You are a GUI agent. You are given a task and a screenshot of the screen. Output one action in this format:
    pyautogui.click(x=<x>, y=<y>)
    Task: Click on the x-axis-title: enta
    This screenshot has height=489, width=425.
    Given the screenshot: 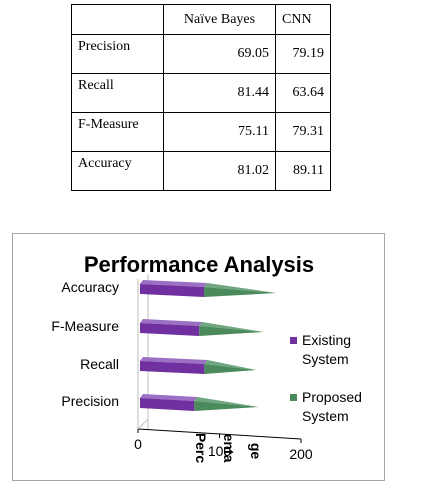 What is the action you would take?
    pyautogui.click(x=229, y=448)
    